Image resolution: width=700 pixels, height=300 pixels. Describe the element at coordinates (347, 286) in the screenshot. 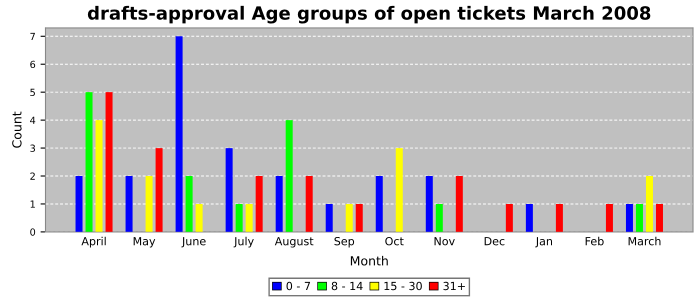

I see `legend-label: 8 - 14` at that location.